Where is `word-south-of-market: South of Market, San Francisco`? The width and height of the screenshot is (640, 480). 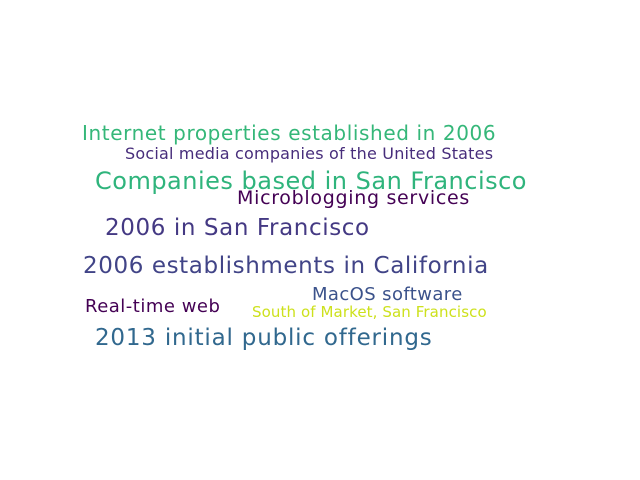
word-south-of-market: South of Market, San Francisco is located at coordinates (369, 312).